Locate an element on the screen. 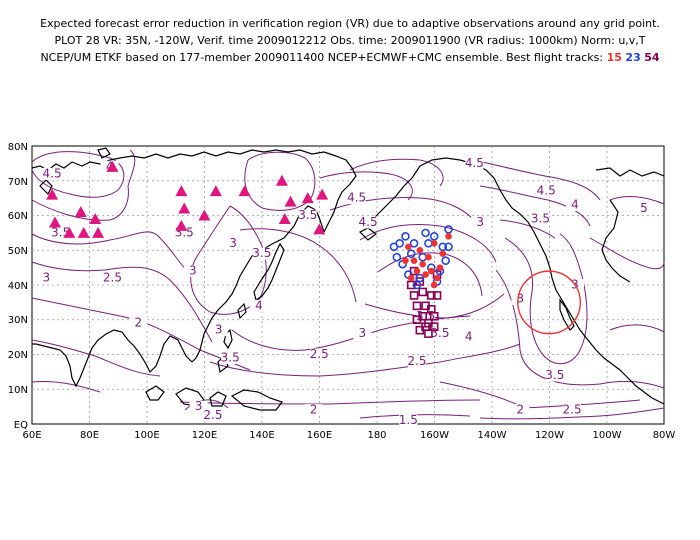 This screenshot has height=540, width=700. x-tick-label: 100W is located at coordinates (607, 435).